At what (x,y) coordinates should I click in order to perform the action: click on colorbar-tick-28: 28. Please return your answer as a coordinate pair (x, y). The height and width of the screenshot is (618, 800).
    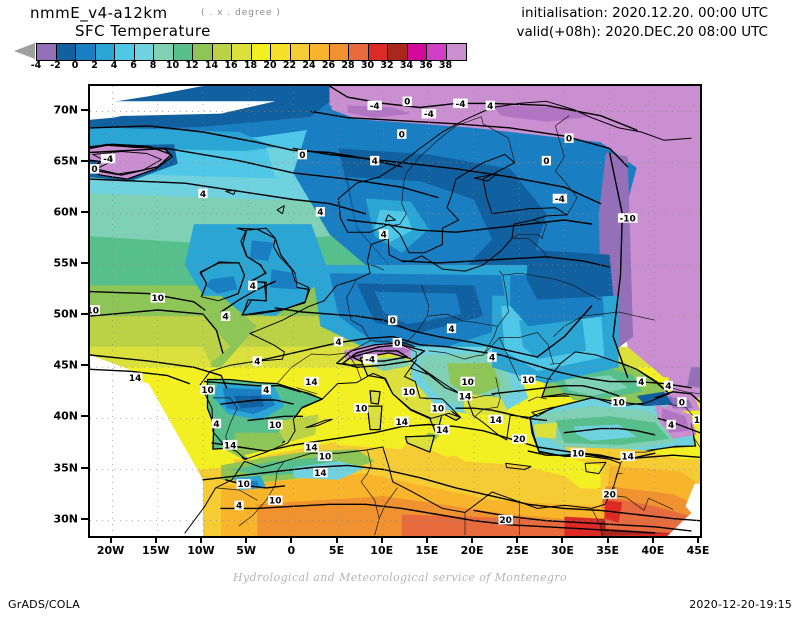
    Looking at the image, I should click on (348, 65).